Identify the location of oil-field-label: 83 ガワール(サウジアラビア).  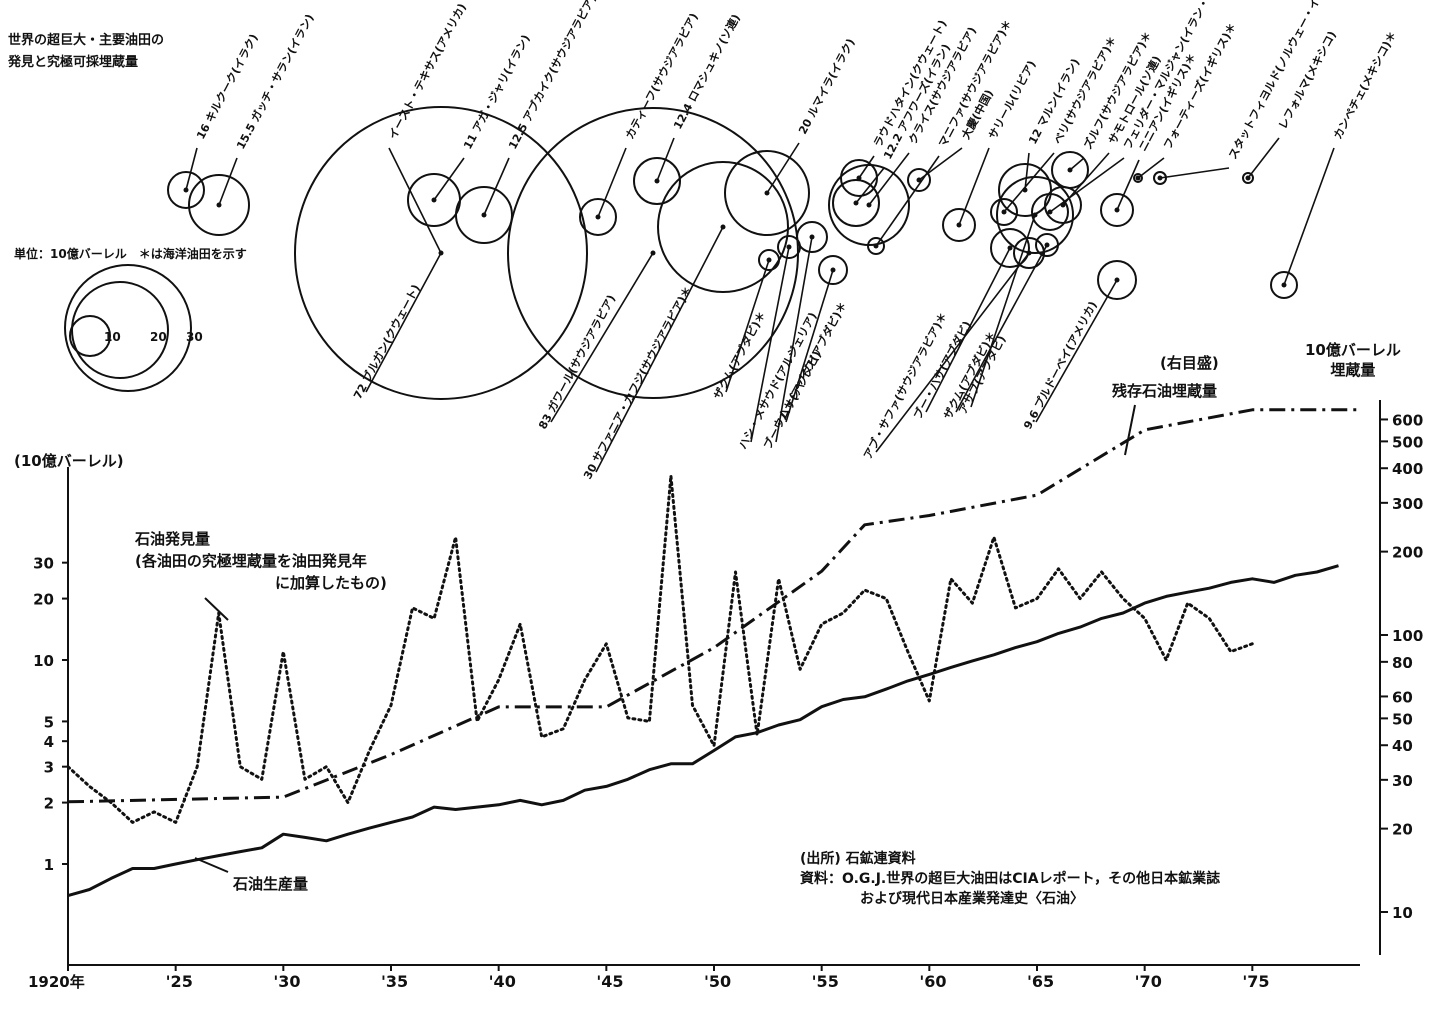
(576, 361).